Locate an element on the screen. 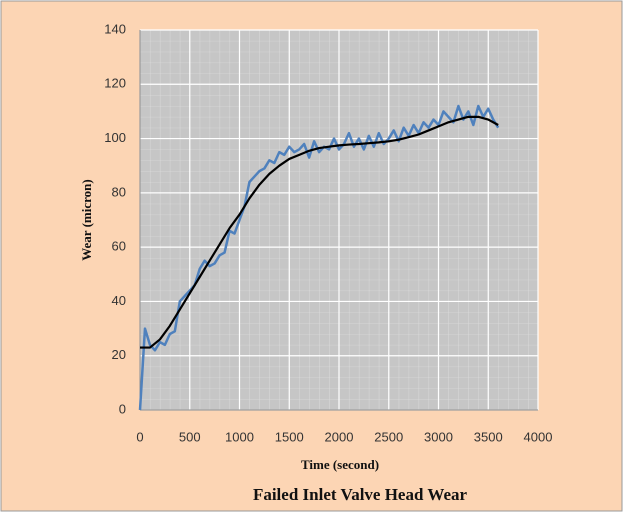 The width and height of the screenshot is (623, 517). x-tick-label: 2500 is located at coordinates (388, 436).